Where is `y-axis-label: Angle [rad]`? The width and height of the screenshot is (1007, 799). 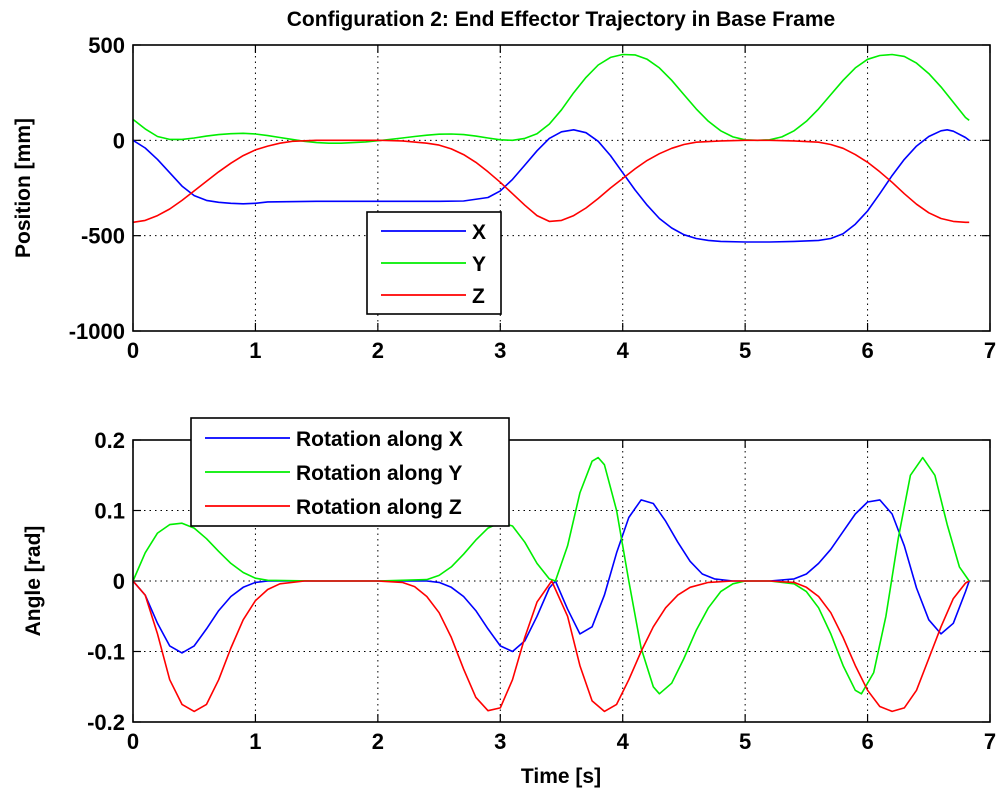 y-axis-label: Angle [rad] is located at coordinates (33, 581).